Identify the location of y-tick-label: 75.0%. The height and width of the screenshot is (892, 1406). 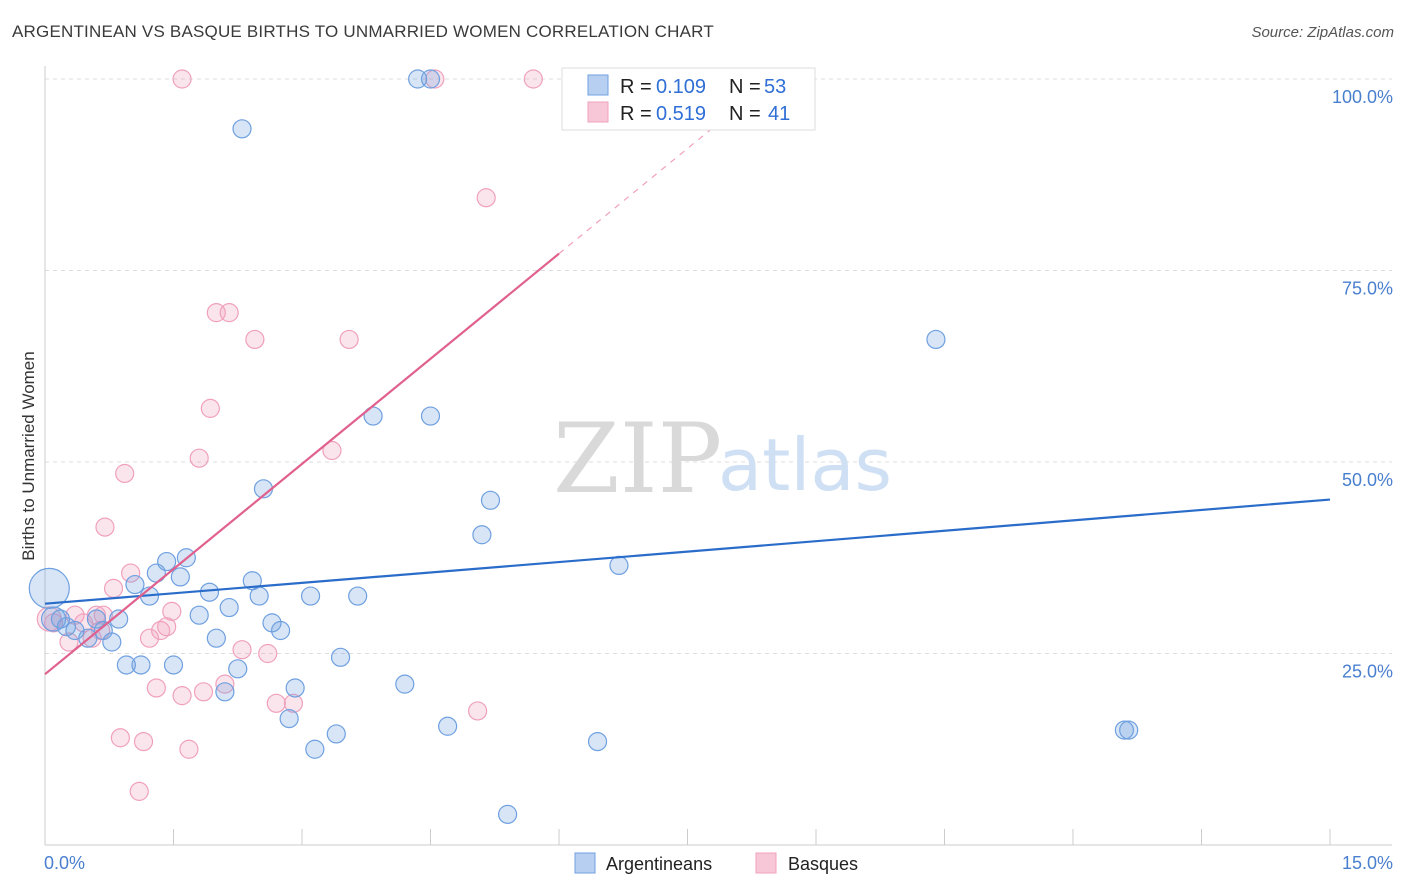
(1367, 289).